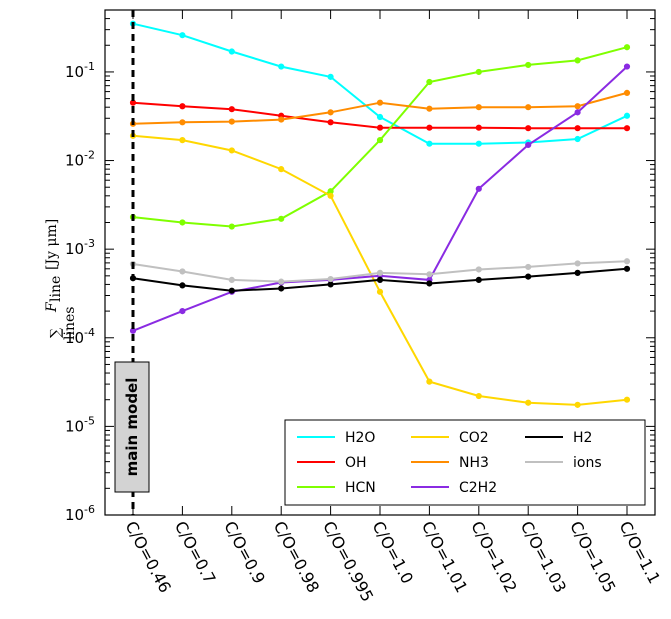 The image size is (671, 619). Describe the element at coordinates (80, 247) in the screenshot. I see `y-tick-label: 10⁻³` at that location.